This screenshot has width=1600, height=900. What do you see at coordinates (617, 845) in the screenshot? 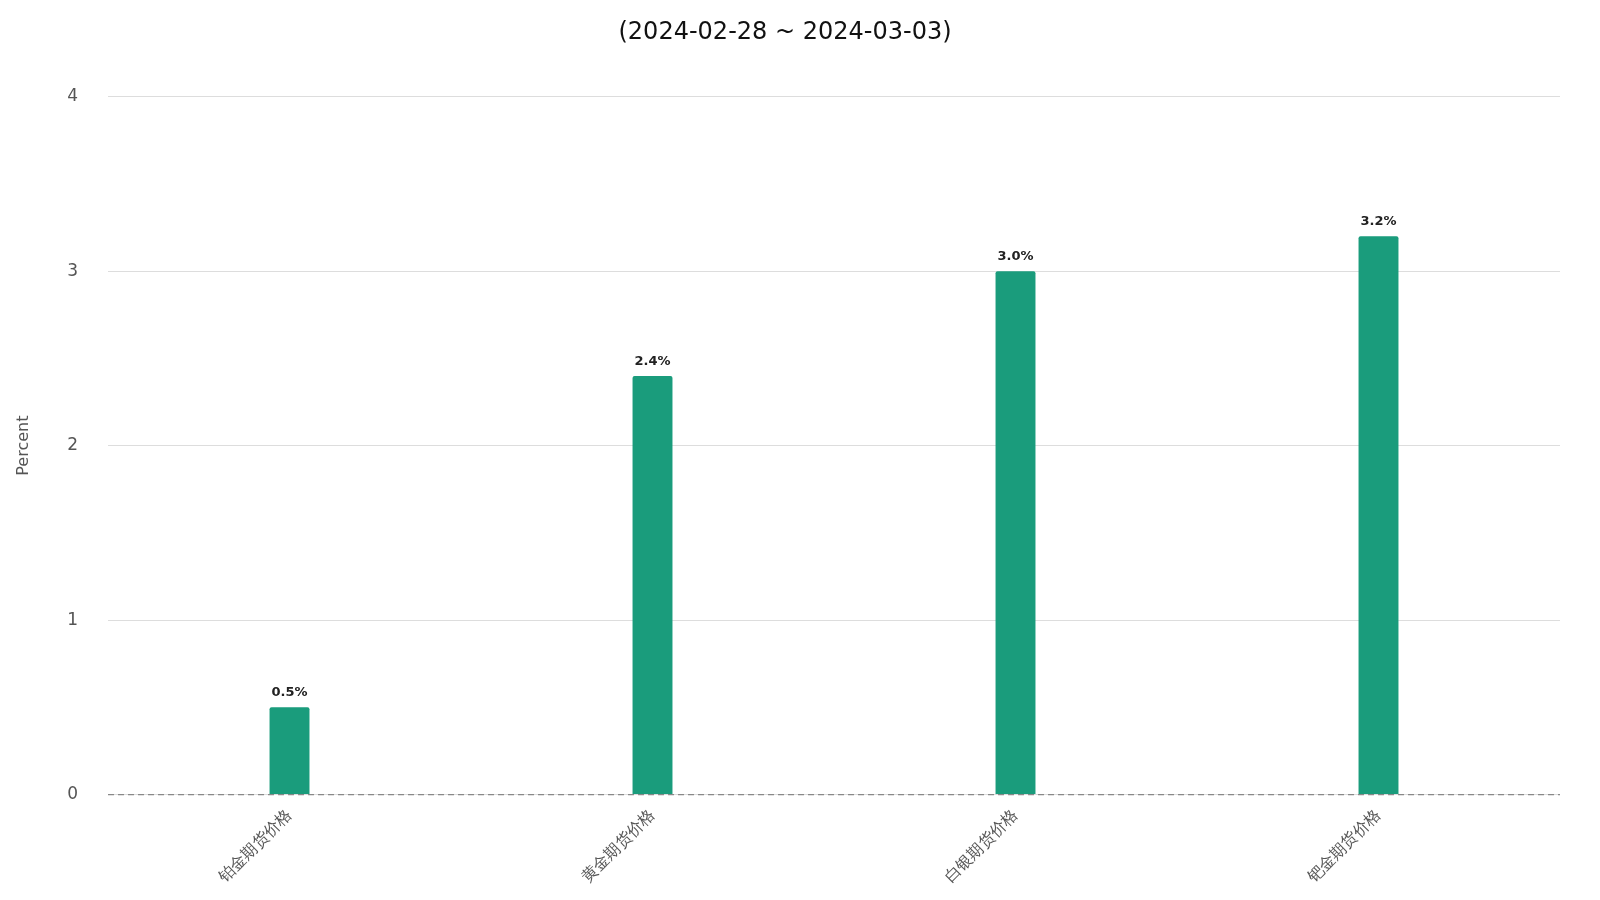
I see `x-tick-label: 黄金期货价格` at bounding box center [617, 845].